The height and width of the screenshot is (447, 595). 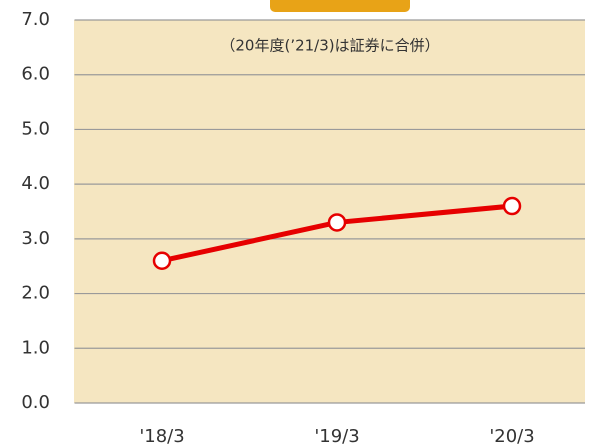 I want to click on x-tick-label: '18/3, so click(x=161, y=436).